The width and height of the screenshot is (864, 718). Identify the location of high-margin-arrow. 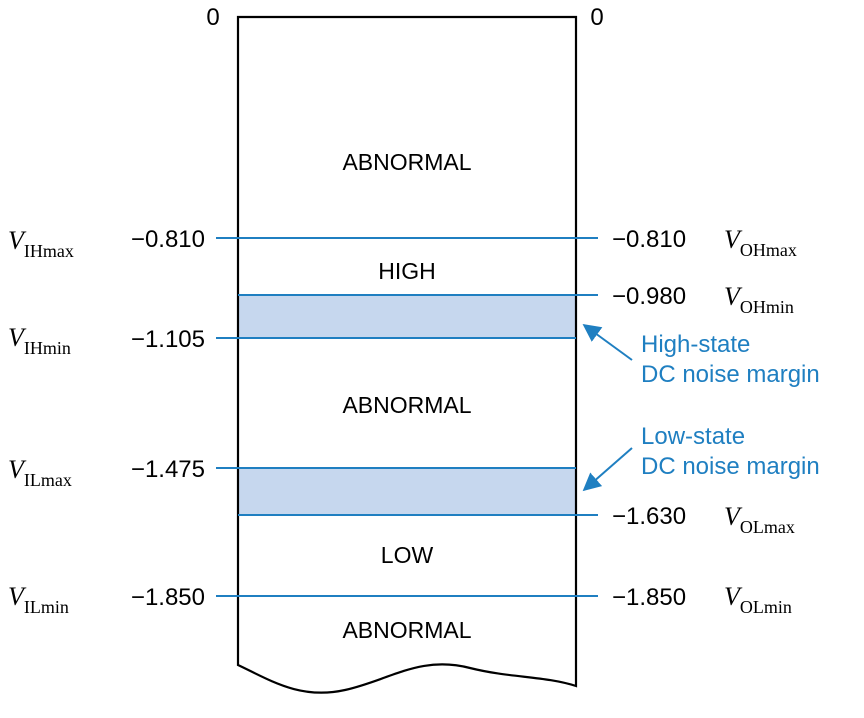
(607, 342).